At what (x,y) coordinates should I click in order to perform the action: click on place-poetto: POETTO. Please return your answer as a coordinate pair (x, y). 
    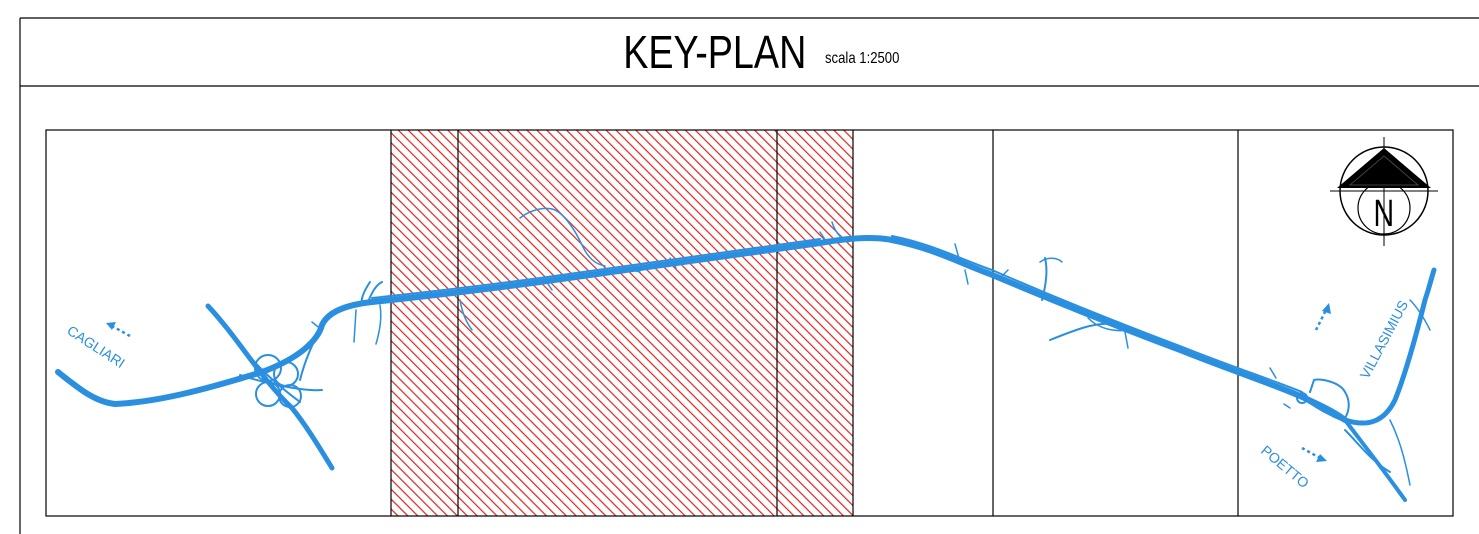
    Looking at the image, I should click on (1292, 466).